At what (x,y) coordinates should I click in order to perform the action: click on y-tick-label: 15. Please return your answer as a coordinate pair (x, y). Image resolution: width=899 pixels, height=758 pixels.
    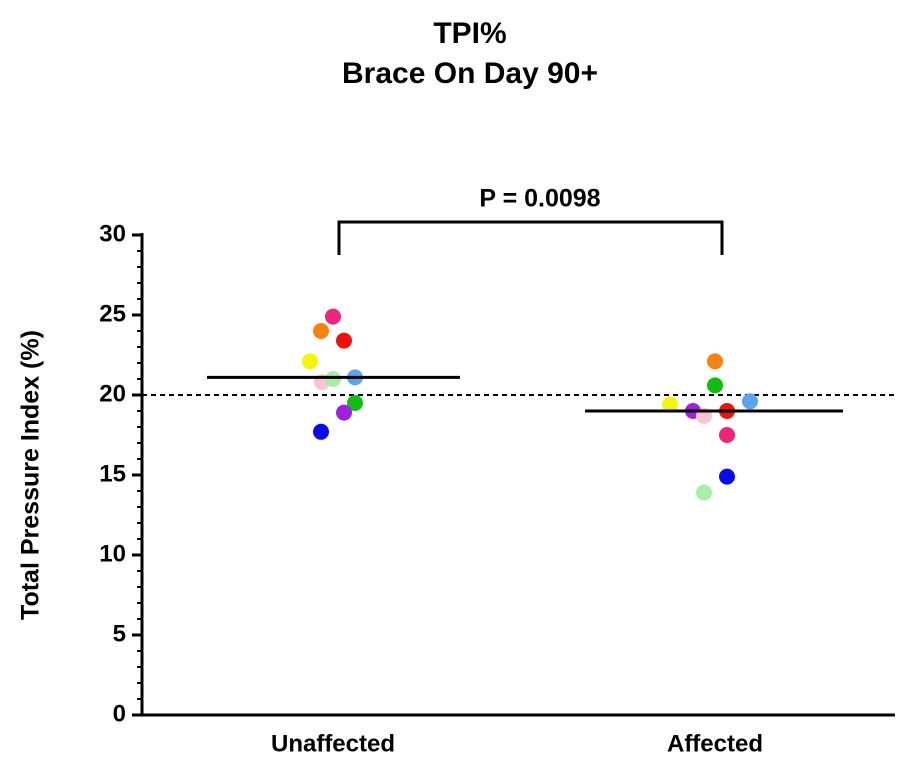
    Looking at the image, I should click on (112, 473).